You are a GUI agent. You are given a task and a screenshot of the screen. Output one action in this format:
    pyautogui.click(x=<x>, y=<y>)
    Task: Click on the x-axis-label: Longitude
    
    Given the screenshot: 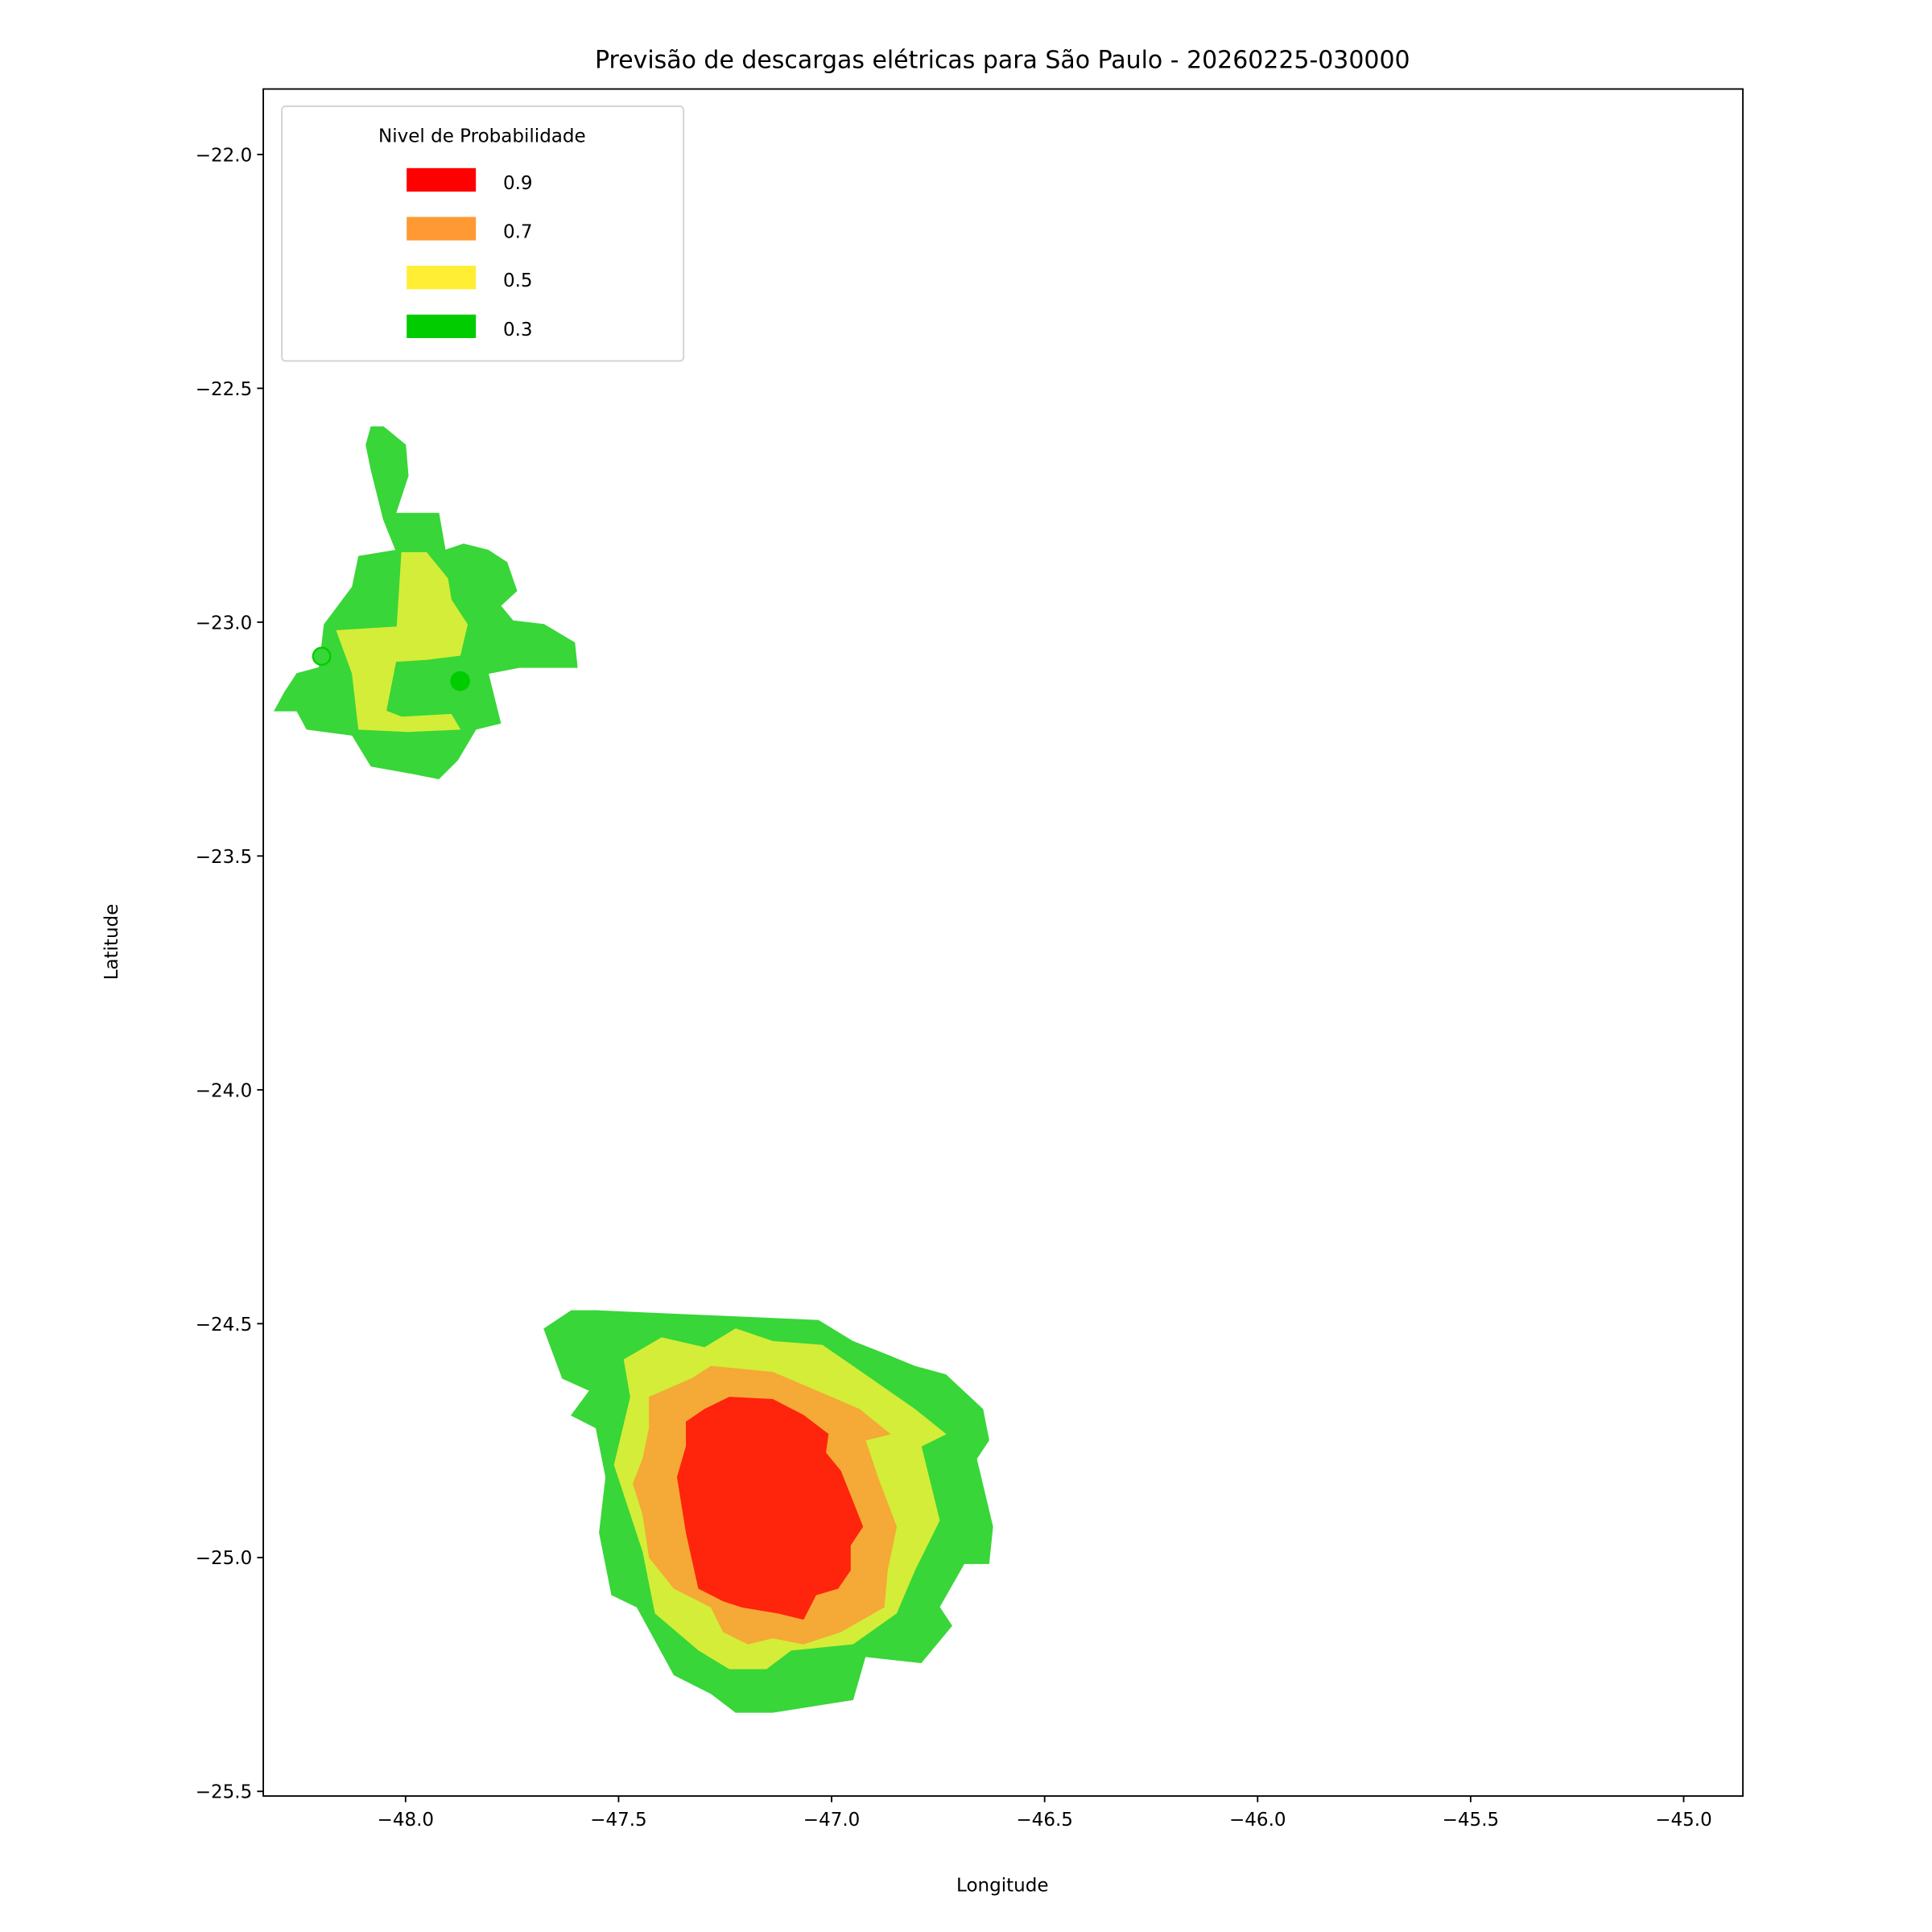 What is the action you would take?
    pyautogui.click(x=1002, y=1885)
    